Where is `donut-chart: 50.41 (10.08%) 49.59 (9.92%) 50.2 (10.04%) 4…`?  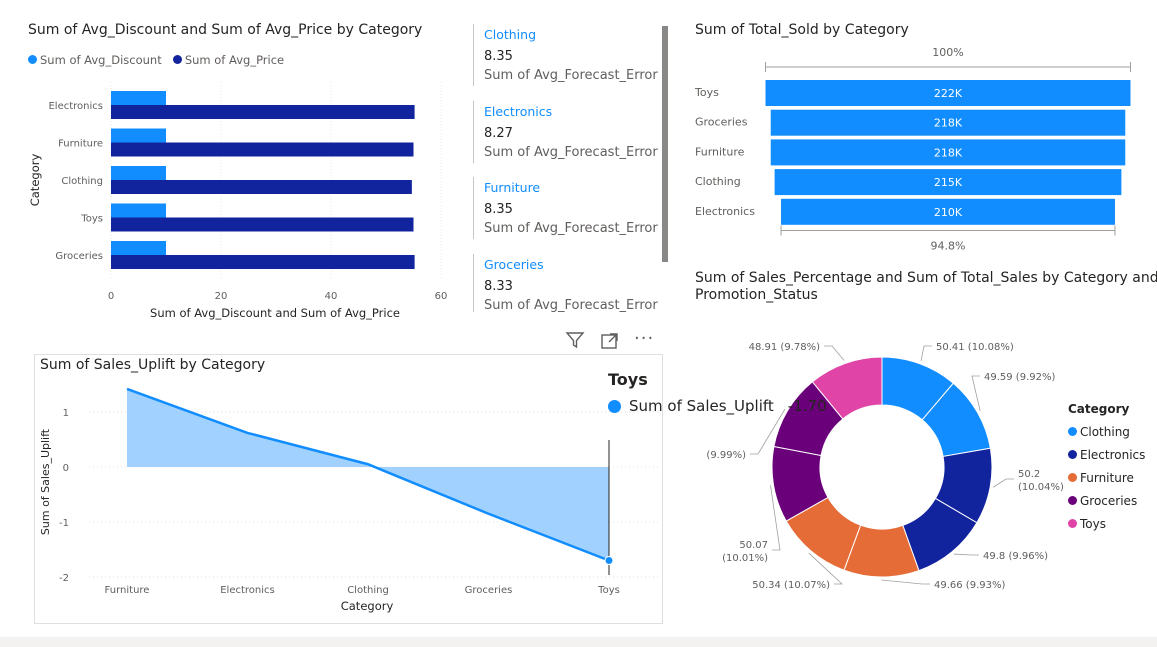 donut-chart: 50.41 (10.08%) 49.59 (9.92%) 50.2 (10.04%) 4… is located at coordinates (885, 466).